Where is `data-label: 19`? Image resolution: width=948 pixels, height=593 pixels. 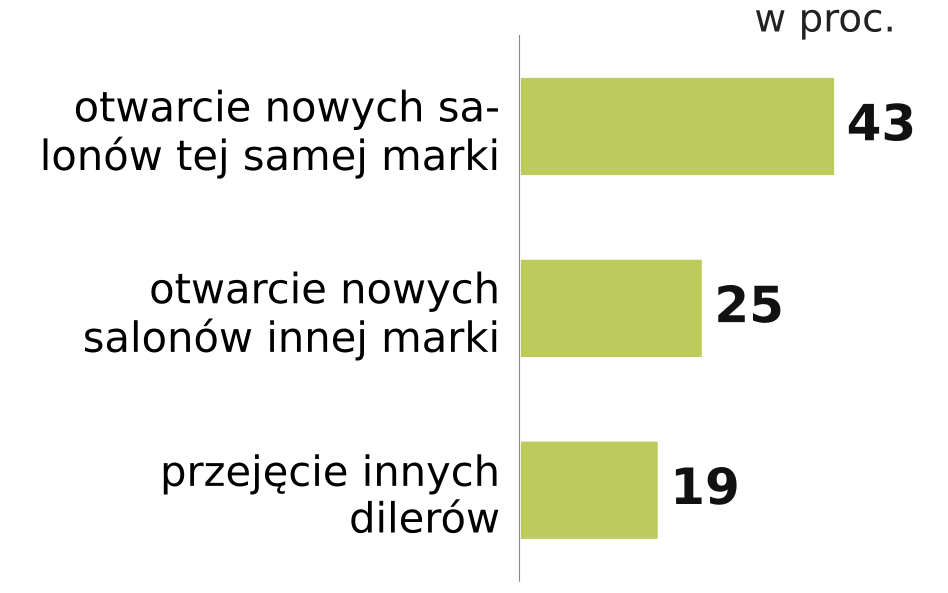
data-label: 19 is located at coordinates (706, 485).